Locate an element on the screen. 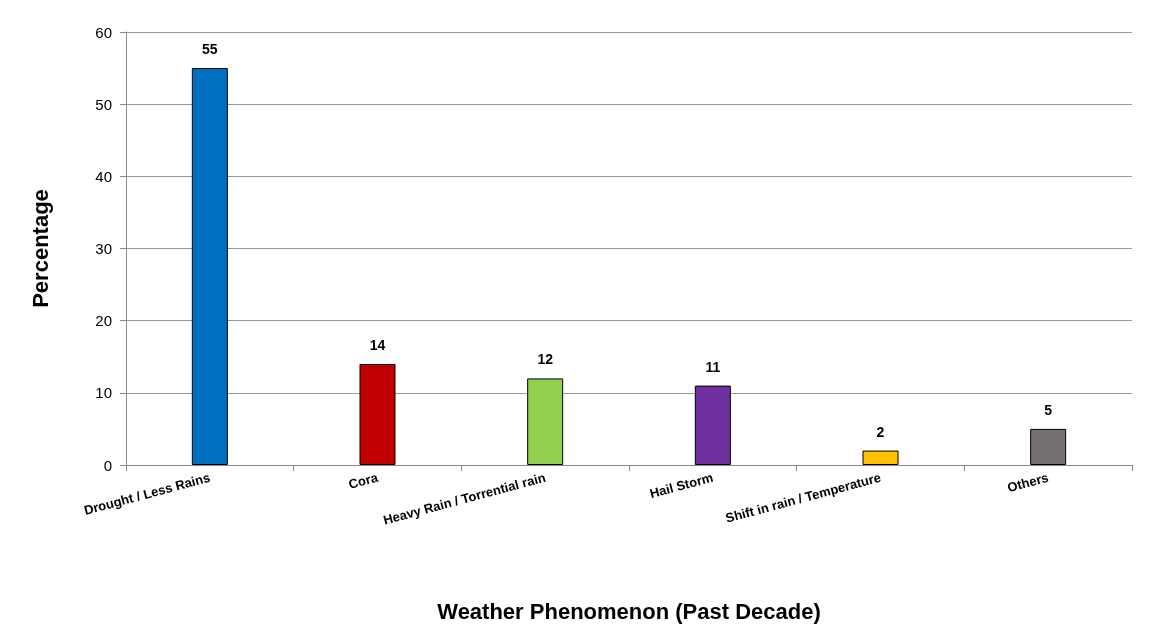  y-tick-label: 30 is located at coordinates (103, 248).